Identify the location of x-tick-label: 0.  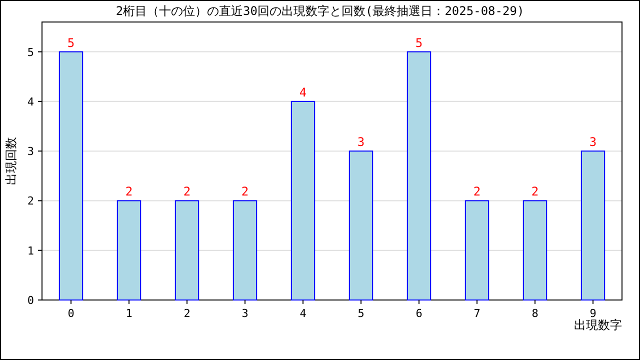
(71, 313).